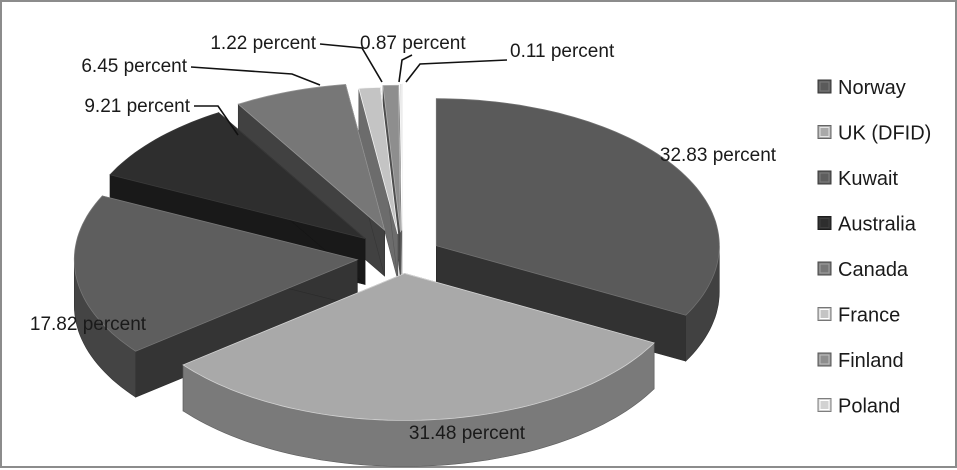  Describe the element at coordinates (401, 180) in the screenshot. I see `pie-slice-poland` at that location.